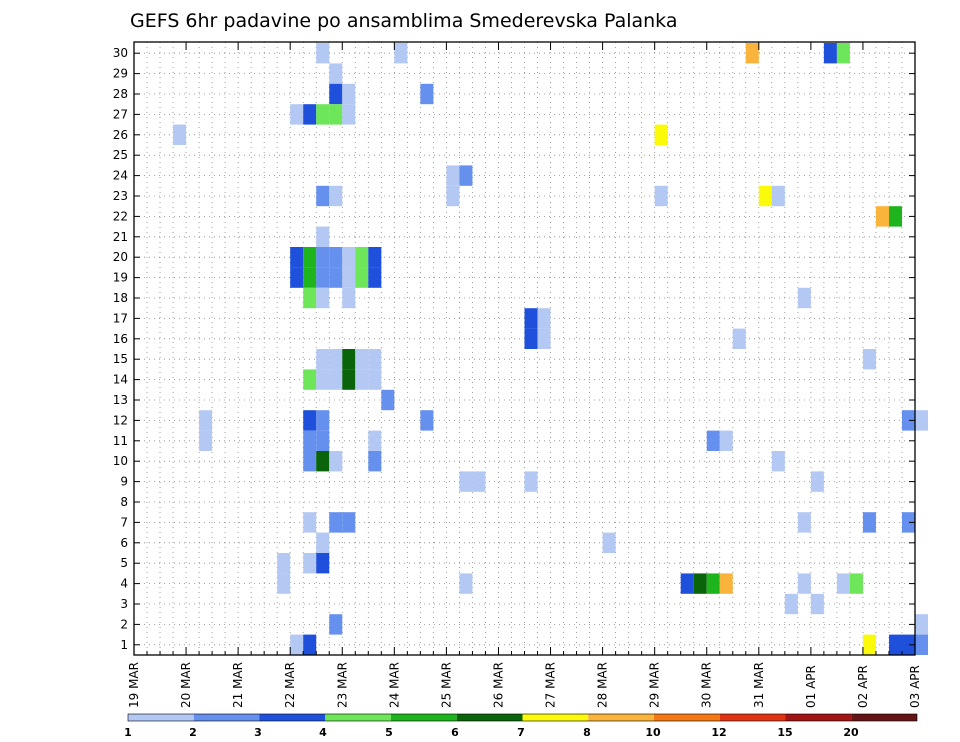 This screenshot has width=960, height=742. Describe the element at coordinates (124, 543) in the screenshot. I see `y-tick-label: 6` at that location.